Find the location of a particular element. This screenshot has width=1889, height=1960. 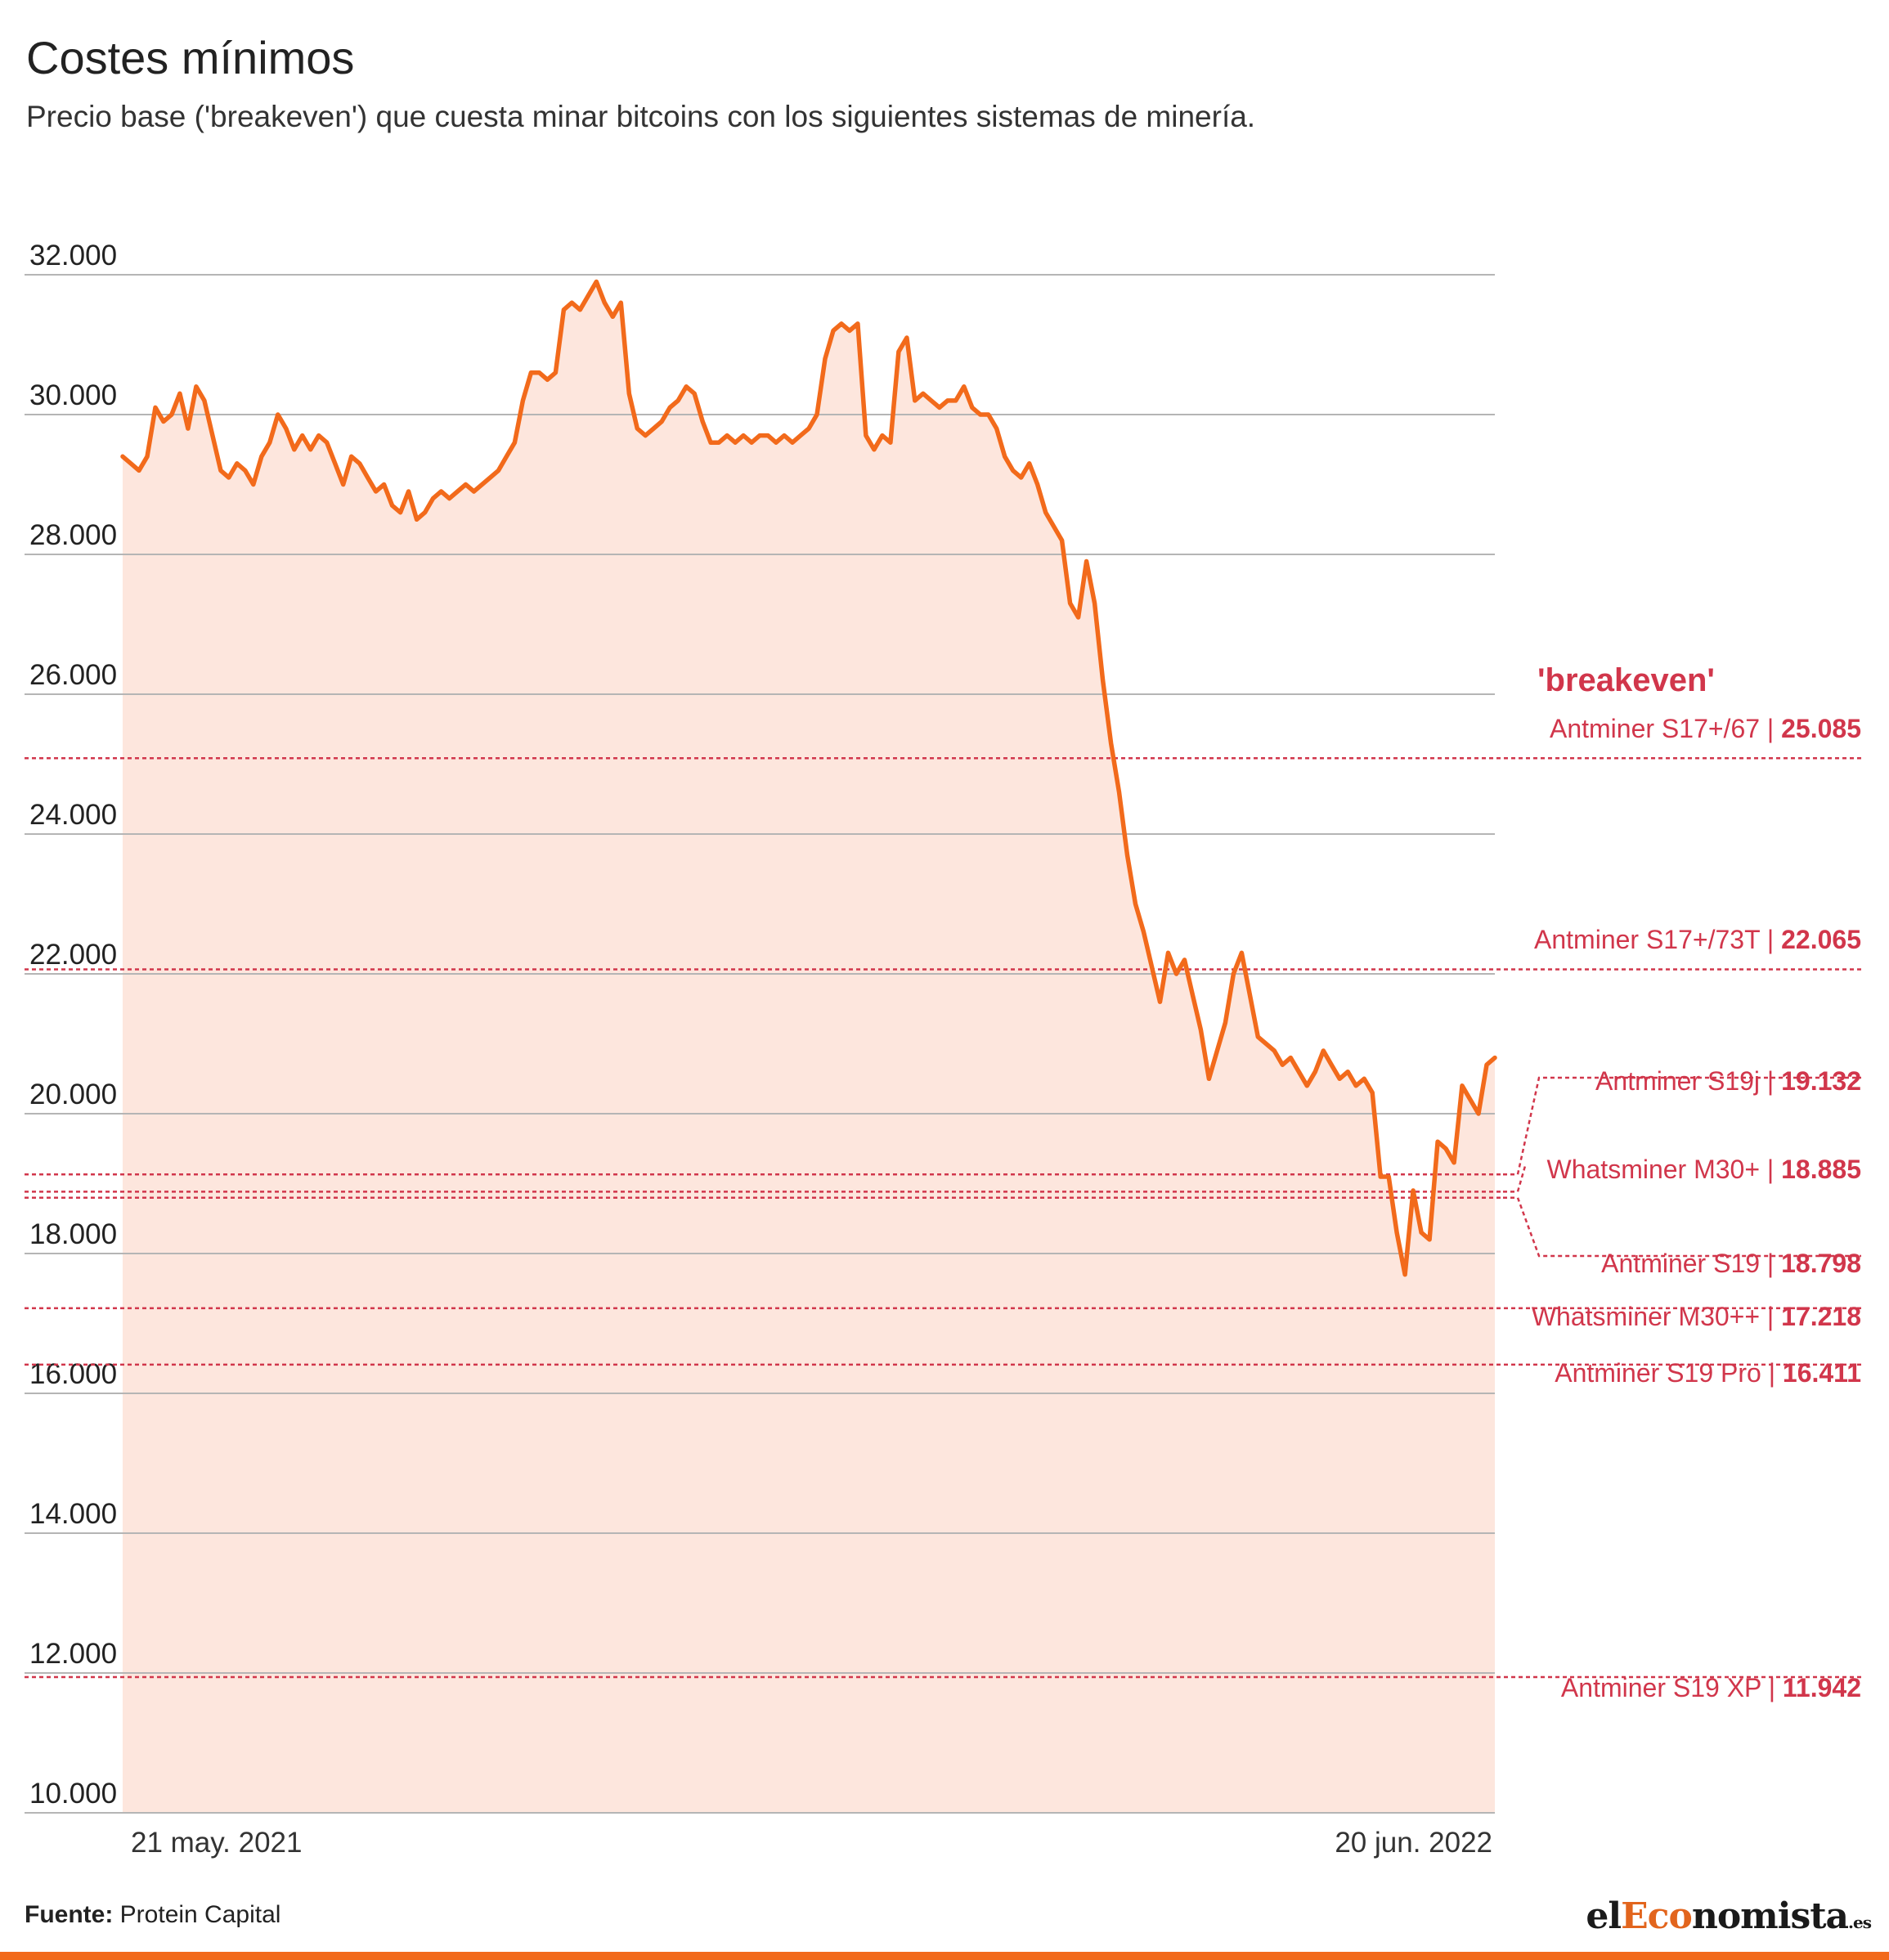

breakeven-system-name: Antminer S17+/73T | is located at coordinates (1657, 939).